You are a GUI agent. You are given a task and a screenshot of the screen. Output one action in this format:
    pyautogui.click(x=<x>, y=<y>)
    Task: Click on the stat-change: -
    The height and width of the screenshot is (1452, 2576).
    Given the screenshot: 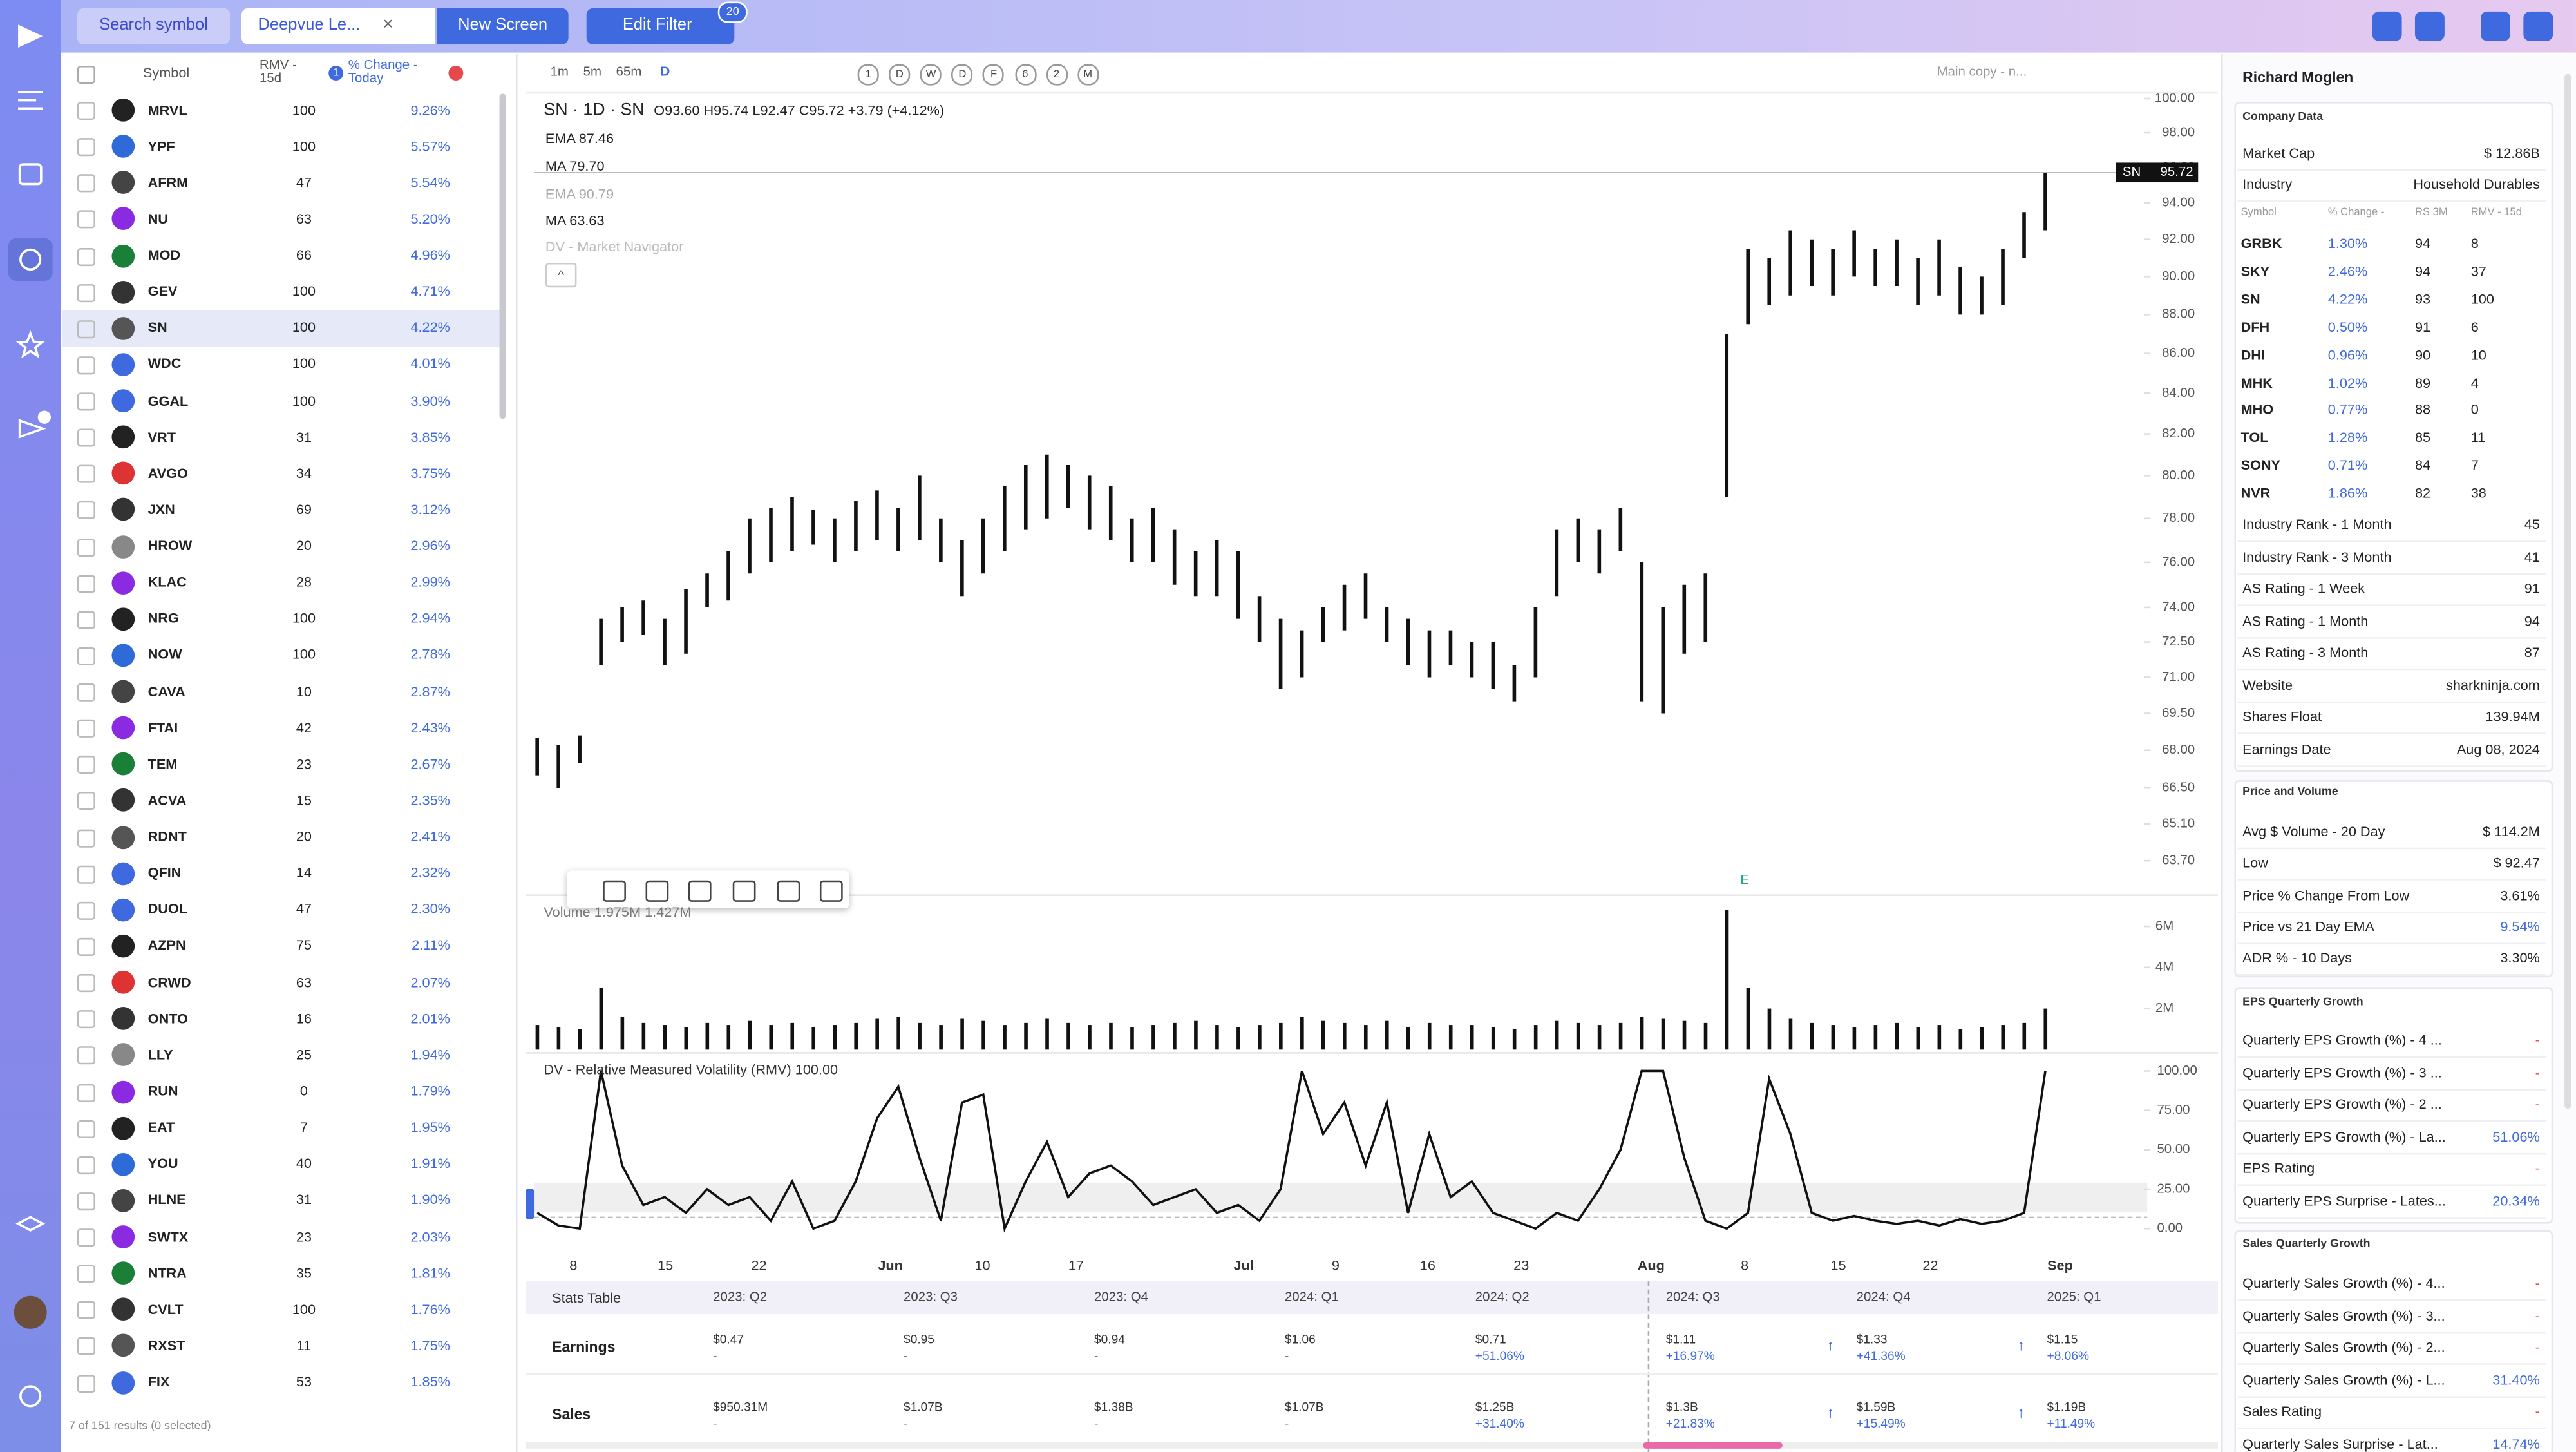 What is the action you would take?
    pyautogui.click(x=906, y=1356)
    